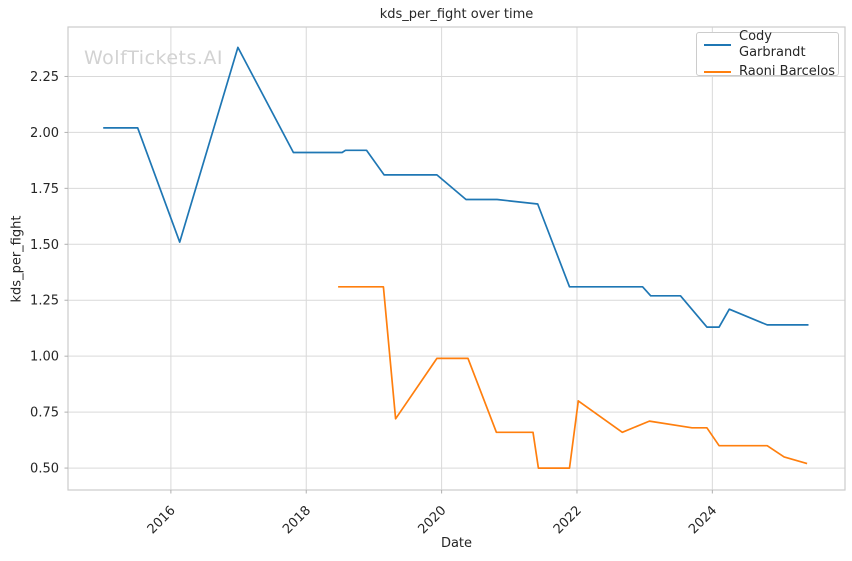 This screenshot has width=852, height=561. What do you see at coordinates (717, 71) in the screenshot?
I see `legend-line-sample-orange` at bounding box center [717, 71].